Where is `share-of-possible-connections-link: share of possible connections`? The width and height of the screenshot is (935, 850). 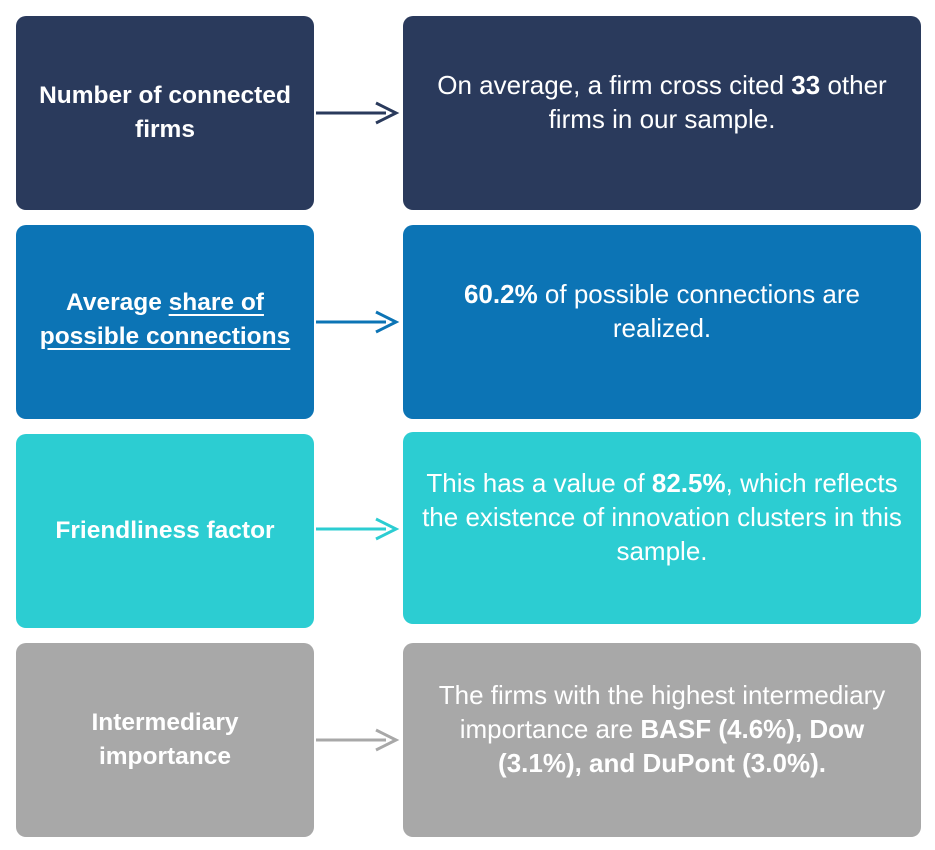 share-of-possible-connections-link: share of possible connections is located at coordinates (165, 319).